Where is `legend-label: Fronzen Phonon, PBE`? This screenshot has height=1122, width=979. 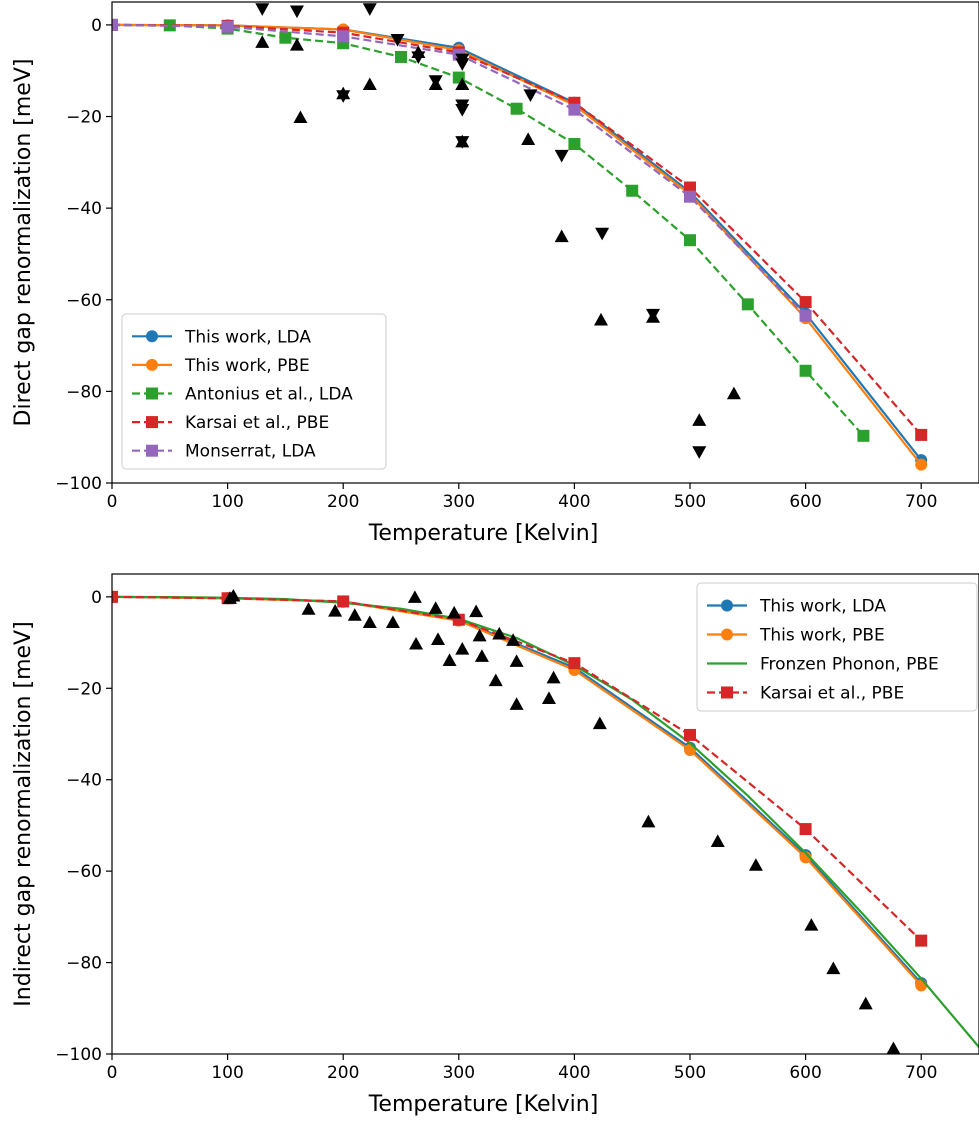 legend-label: Fronzen Phonon, PBE is located at coordinates (849, 665).